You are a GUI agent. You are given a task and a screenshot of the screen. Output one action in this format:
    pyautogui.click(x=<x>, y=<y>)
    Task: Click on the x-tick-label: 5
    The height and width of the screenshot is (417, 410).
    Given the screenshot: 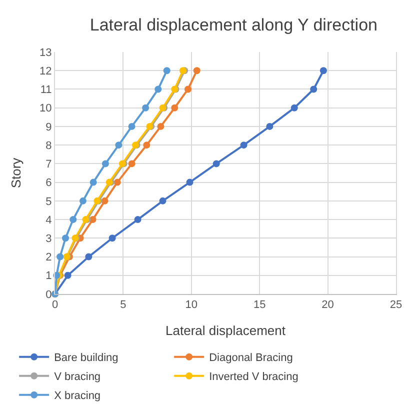 What is the action you would take?
    pyautogui.click(x=123, y=305)
    